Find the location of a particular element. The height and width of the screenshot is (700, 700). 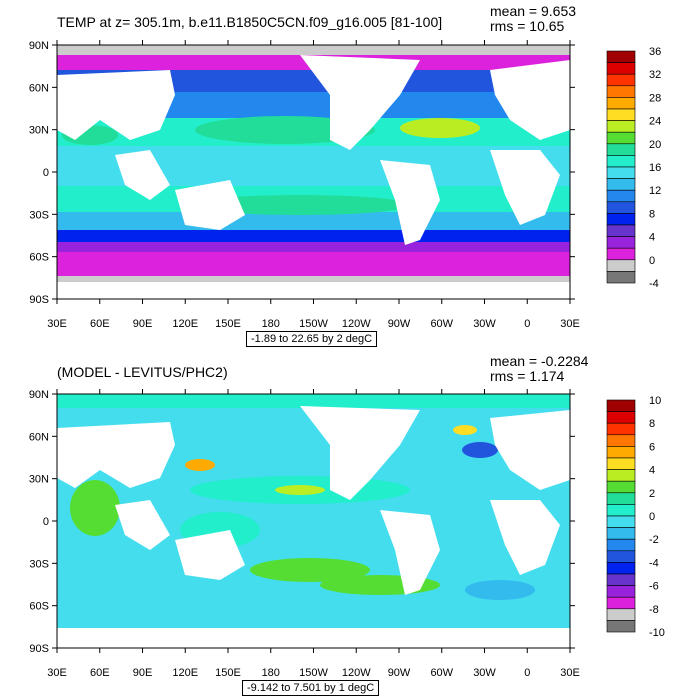

lon-label: 0 is located at coordinates (527, 324).